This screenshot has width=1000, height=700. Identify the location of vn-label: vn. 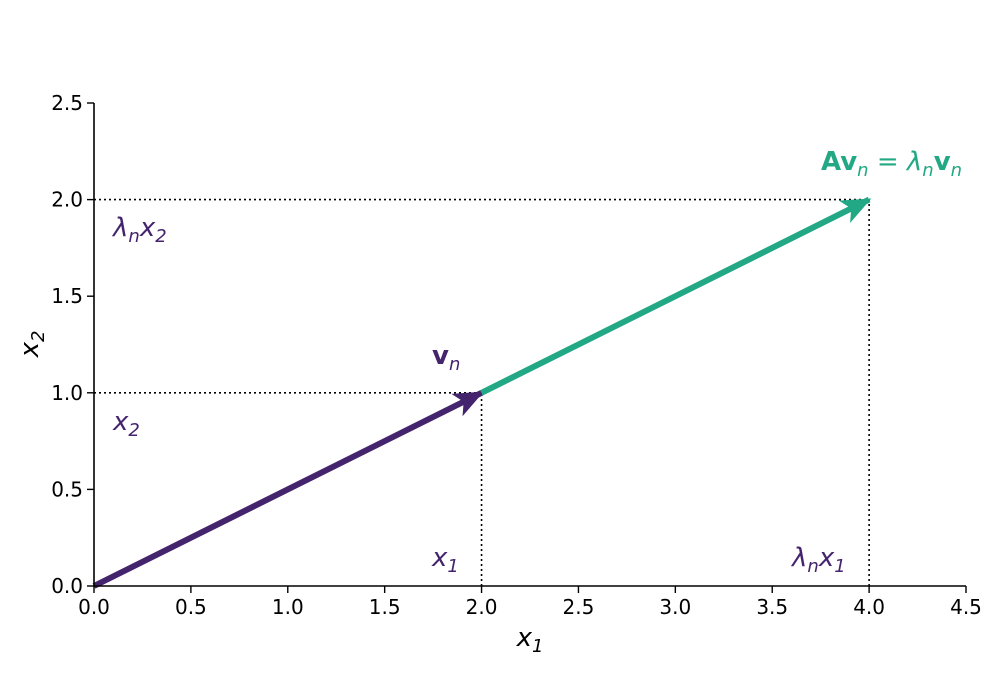
(446, 358).